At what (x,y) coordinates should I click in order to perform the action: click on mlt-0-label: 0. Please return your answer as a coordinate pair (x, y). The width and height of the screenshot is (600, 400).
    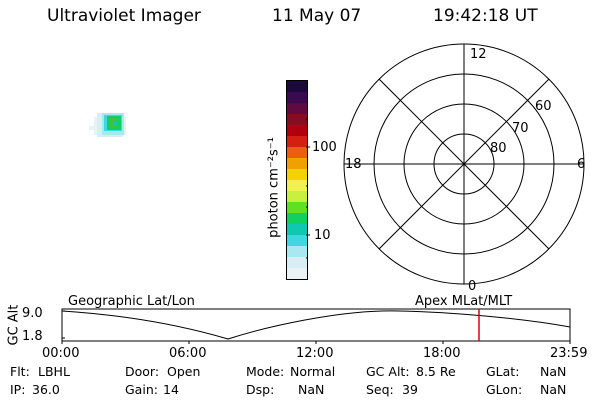
    Looking at the image, I should click on (472, 286).